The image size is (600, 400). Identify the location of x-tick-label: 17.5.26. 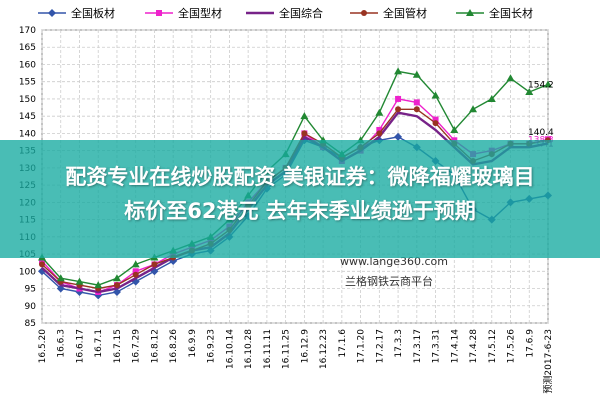
(512, 346).